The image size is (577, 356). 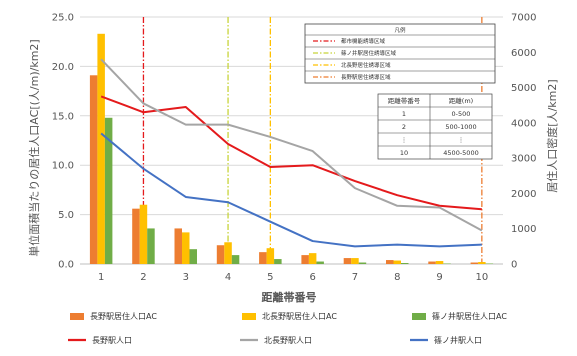 I want to click on distance-table: 距離帯番号 距離(m) 1 0-500 2 500-1000 ⋮ ⋮ 10 4500-5000, so click(x=435, y=126).